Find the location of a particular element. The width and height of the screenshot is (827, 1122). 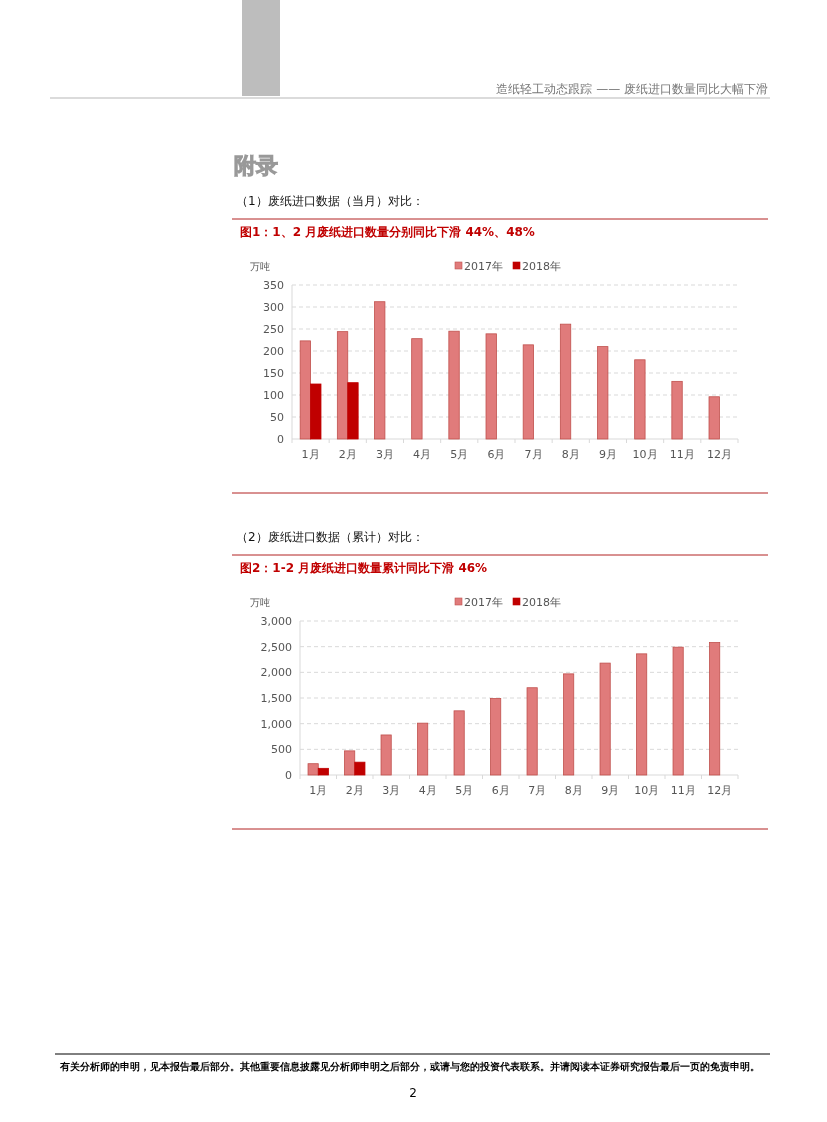

y-tick-label: 300 is located at coordinates (273, 307).